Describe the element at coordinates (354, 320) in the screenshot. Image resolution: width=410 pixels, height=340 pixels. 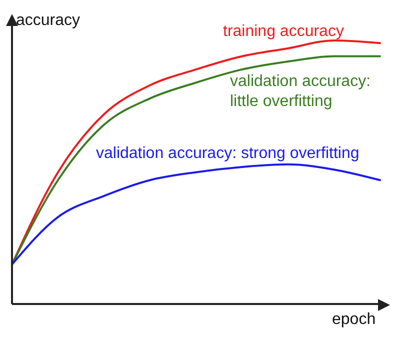
I see `x-axis-title: epoch` at that location.